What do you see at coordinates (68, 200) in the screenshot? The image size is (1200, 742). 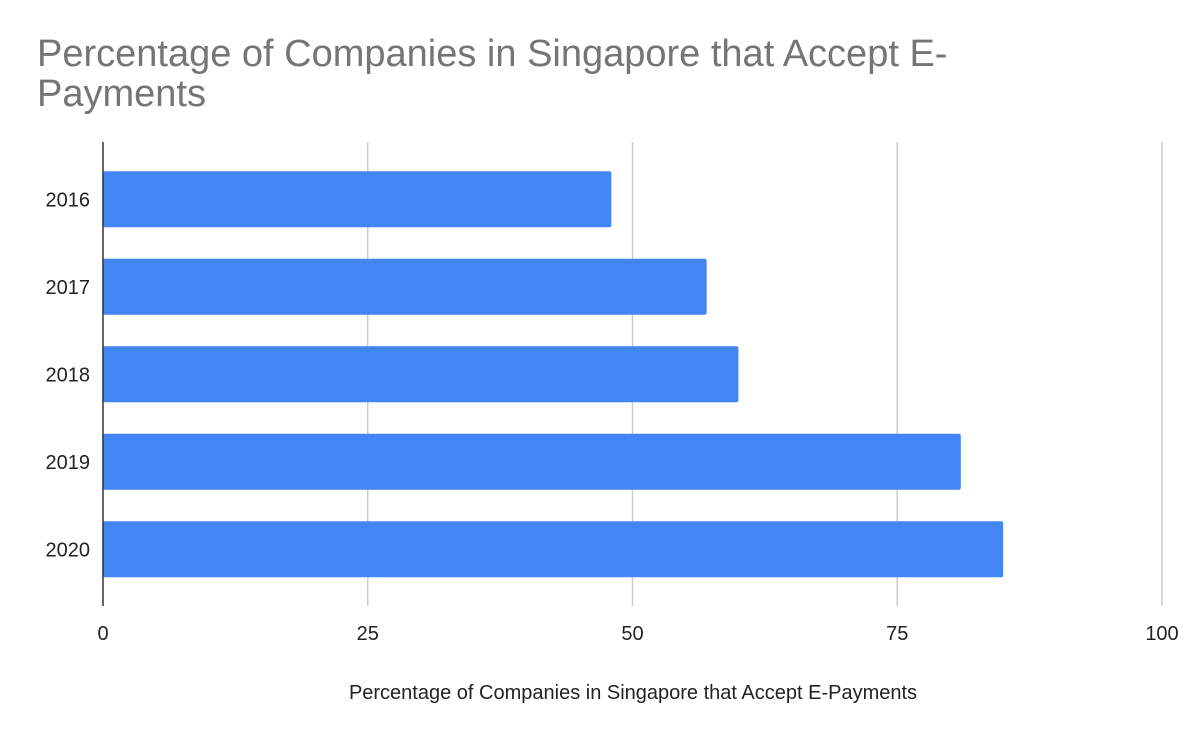 I see `y-tick-label: 2016` at bounding box center [68, 200].